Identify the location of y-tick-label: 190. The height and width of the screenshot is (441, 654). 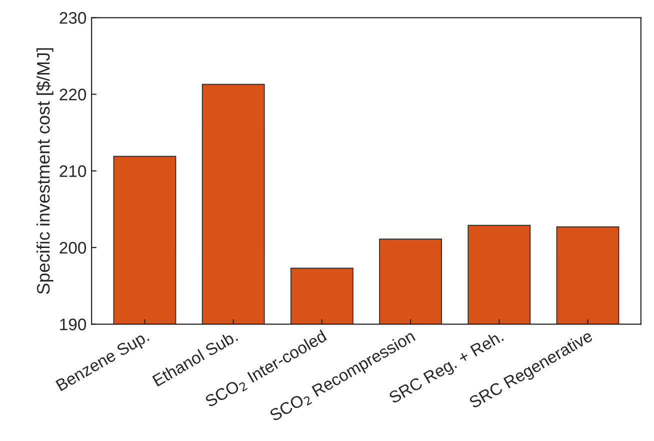
(73, 324).